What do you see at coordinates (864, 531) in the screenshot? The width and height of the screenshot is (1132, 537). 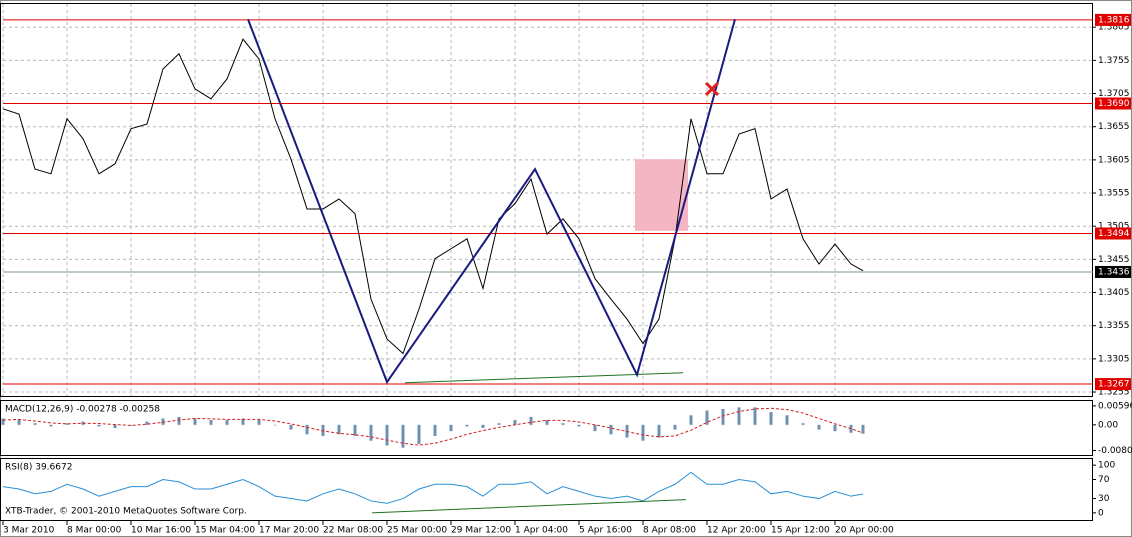 I see `x-tick-label: 20 Apr 00:00` at bounding box center [864, 531].